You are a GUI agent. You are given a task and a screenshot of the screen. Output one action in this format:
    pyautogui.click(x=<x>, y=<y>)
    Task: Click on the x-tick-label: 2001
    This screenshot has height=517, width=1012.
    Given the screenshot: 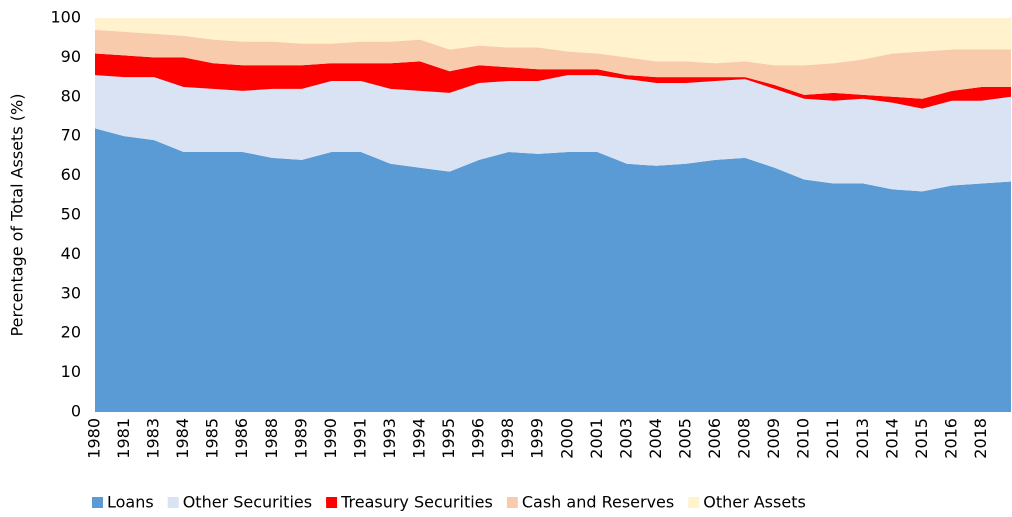 What is the action you would take?
    pyautogui.click(x=596, y=438)
    